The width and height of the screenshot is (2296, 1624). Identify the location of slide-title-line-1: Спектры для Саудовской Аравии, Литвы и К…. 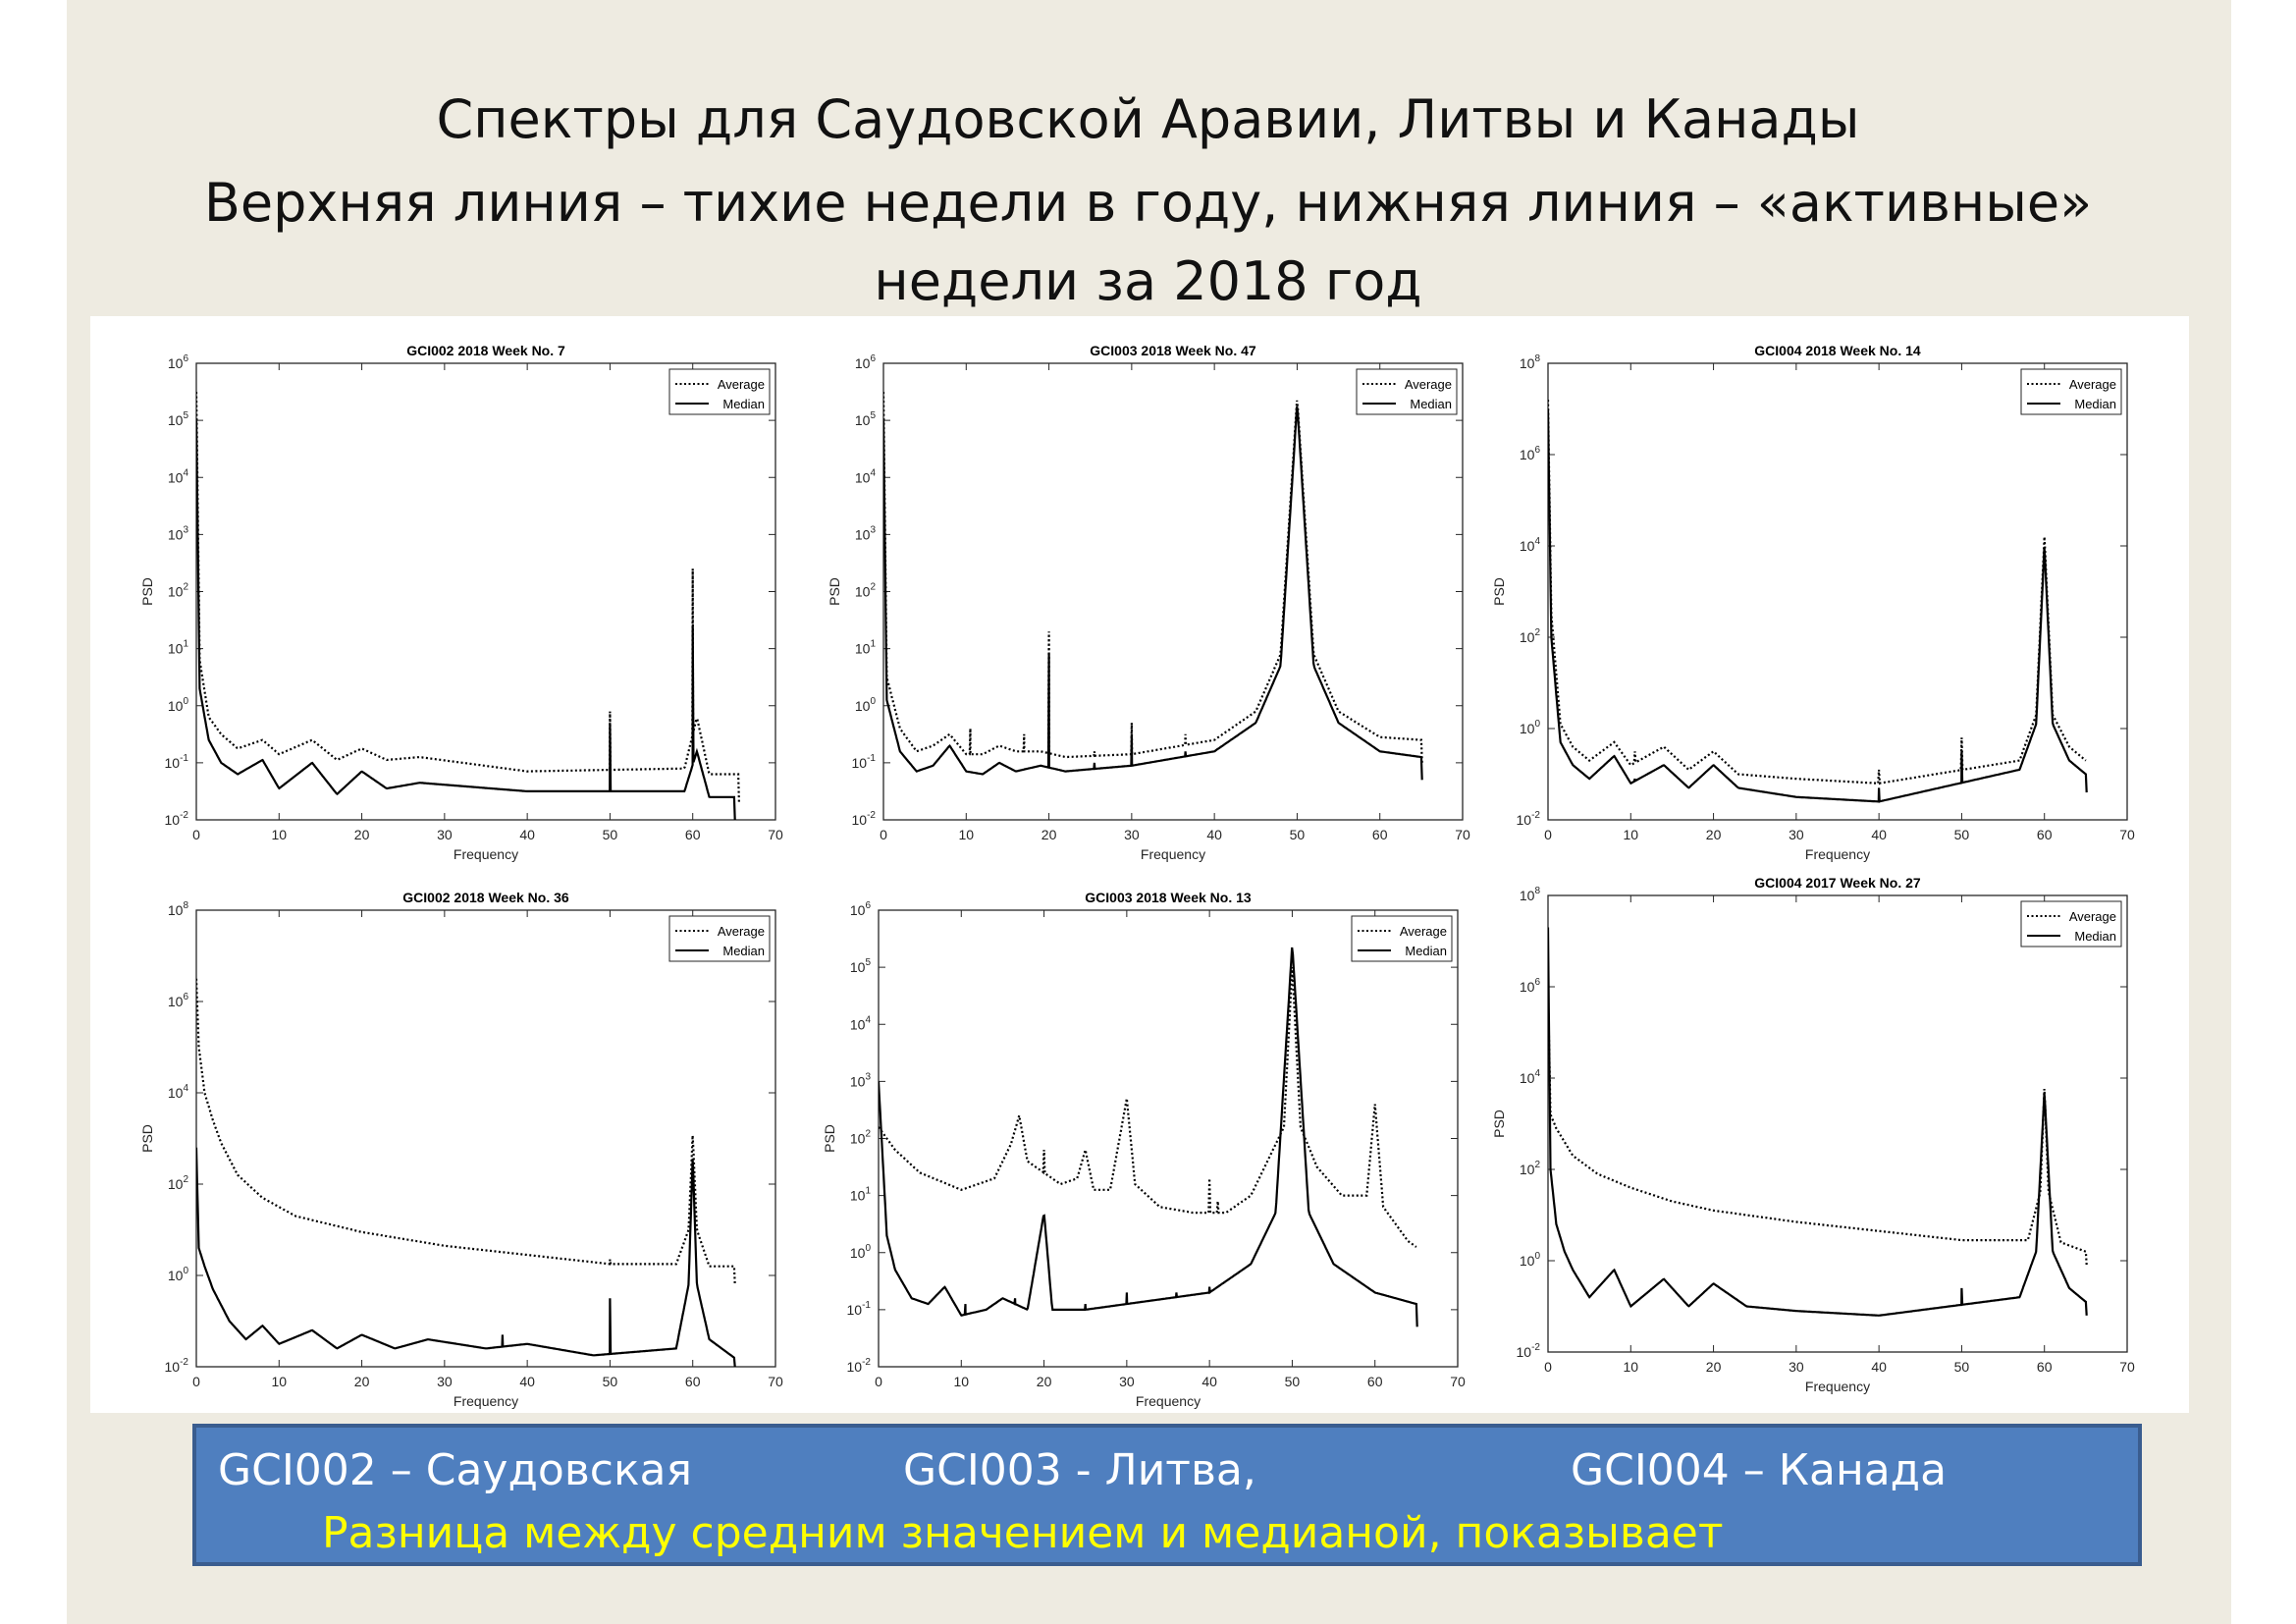
(1148, 119).